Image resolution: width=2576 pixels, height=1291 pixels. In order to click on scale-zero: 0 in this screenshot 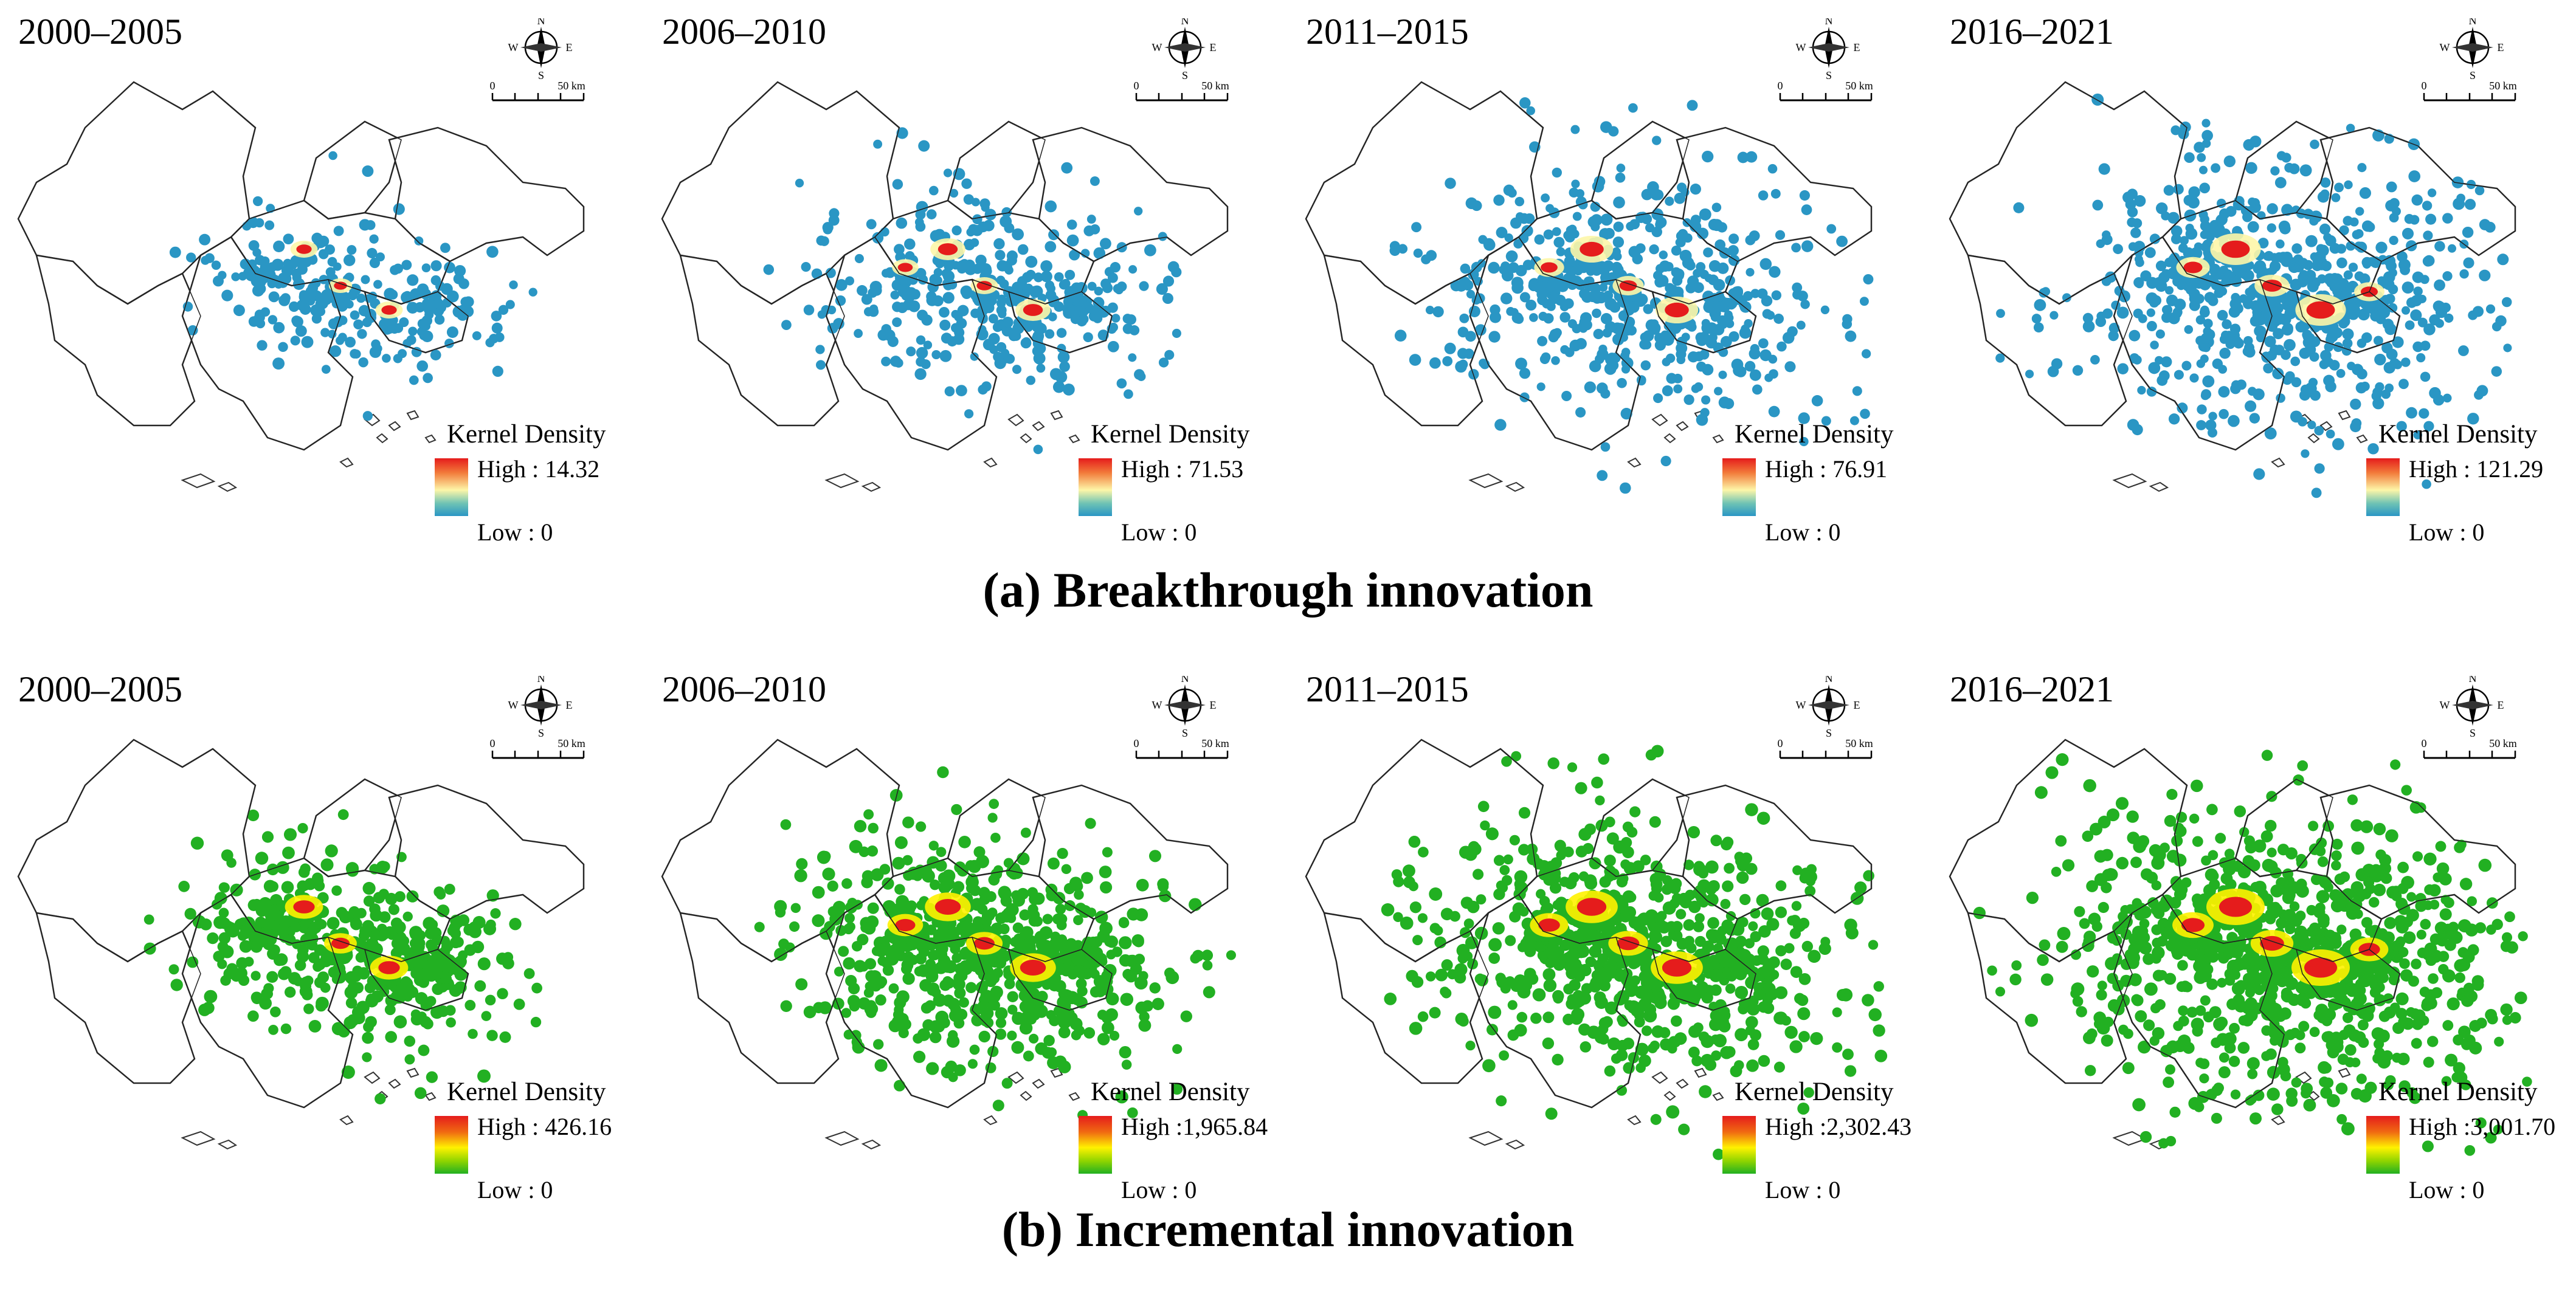, I will do `click(1780, 86)`.